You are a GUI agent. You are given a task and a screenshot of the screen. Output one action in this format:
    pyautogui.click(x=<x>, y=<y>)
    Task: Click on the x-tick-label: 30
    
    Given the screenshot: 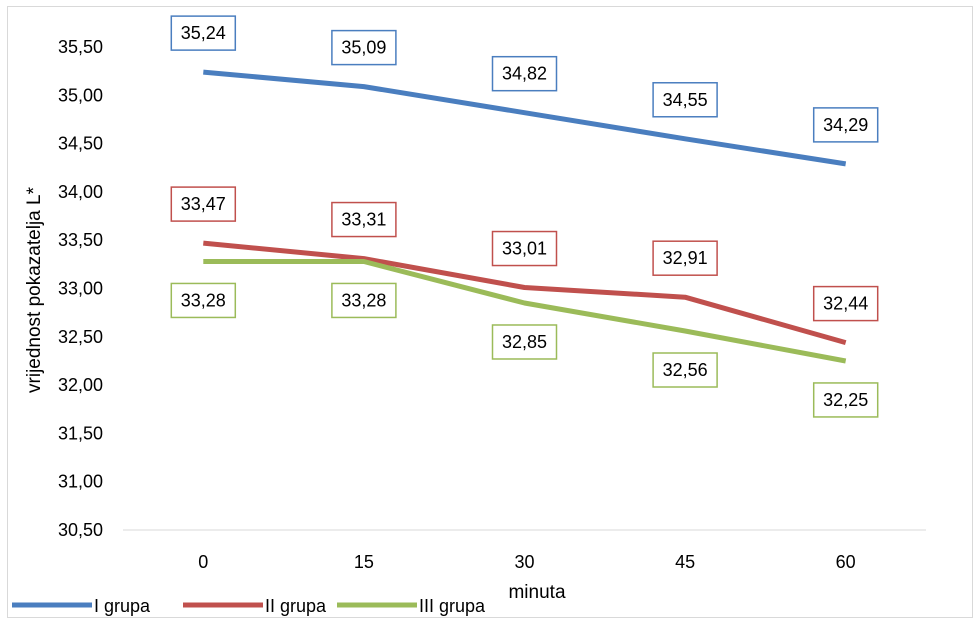 What is the action you would take?
    pyautogui.click(x=524, y=562)
    